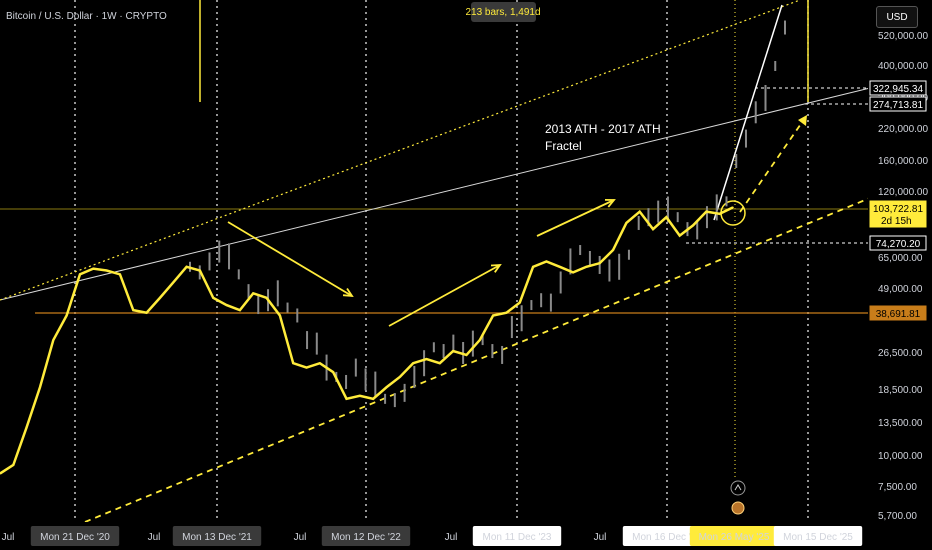 The image size is (932, 550). I want to click on y-tick-label: 220,000.00, so click(903, 129).